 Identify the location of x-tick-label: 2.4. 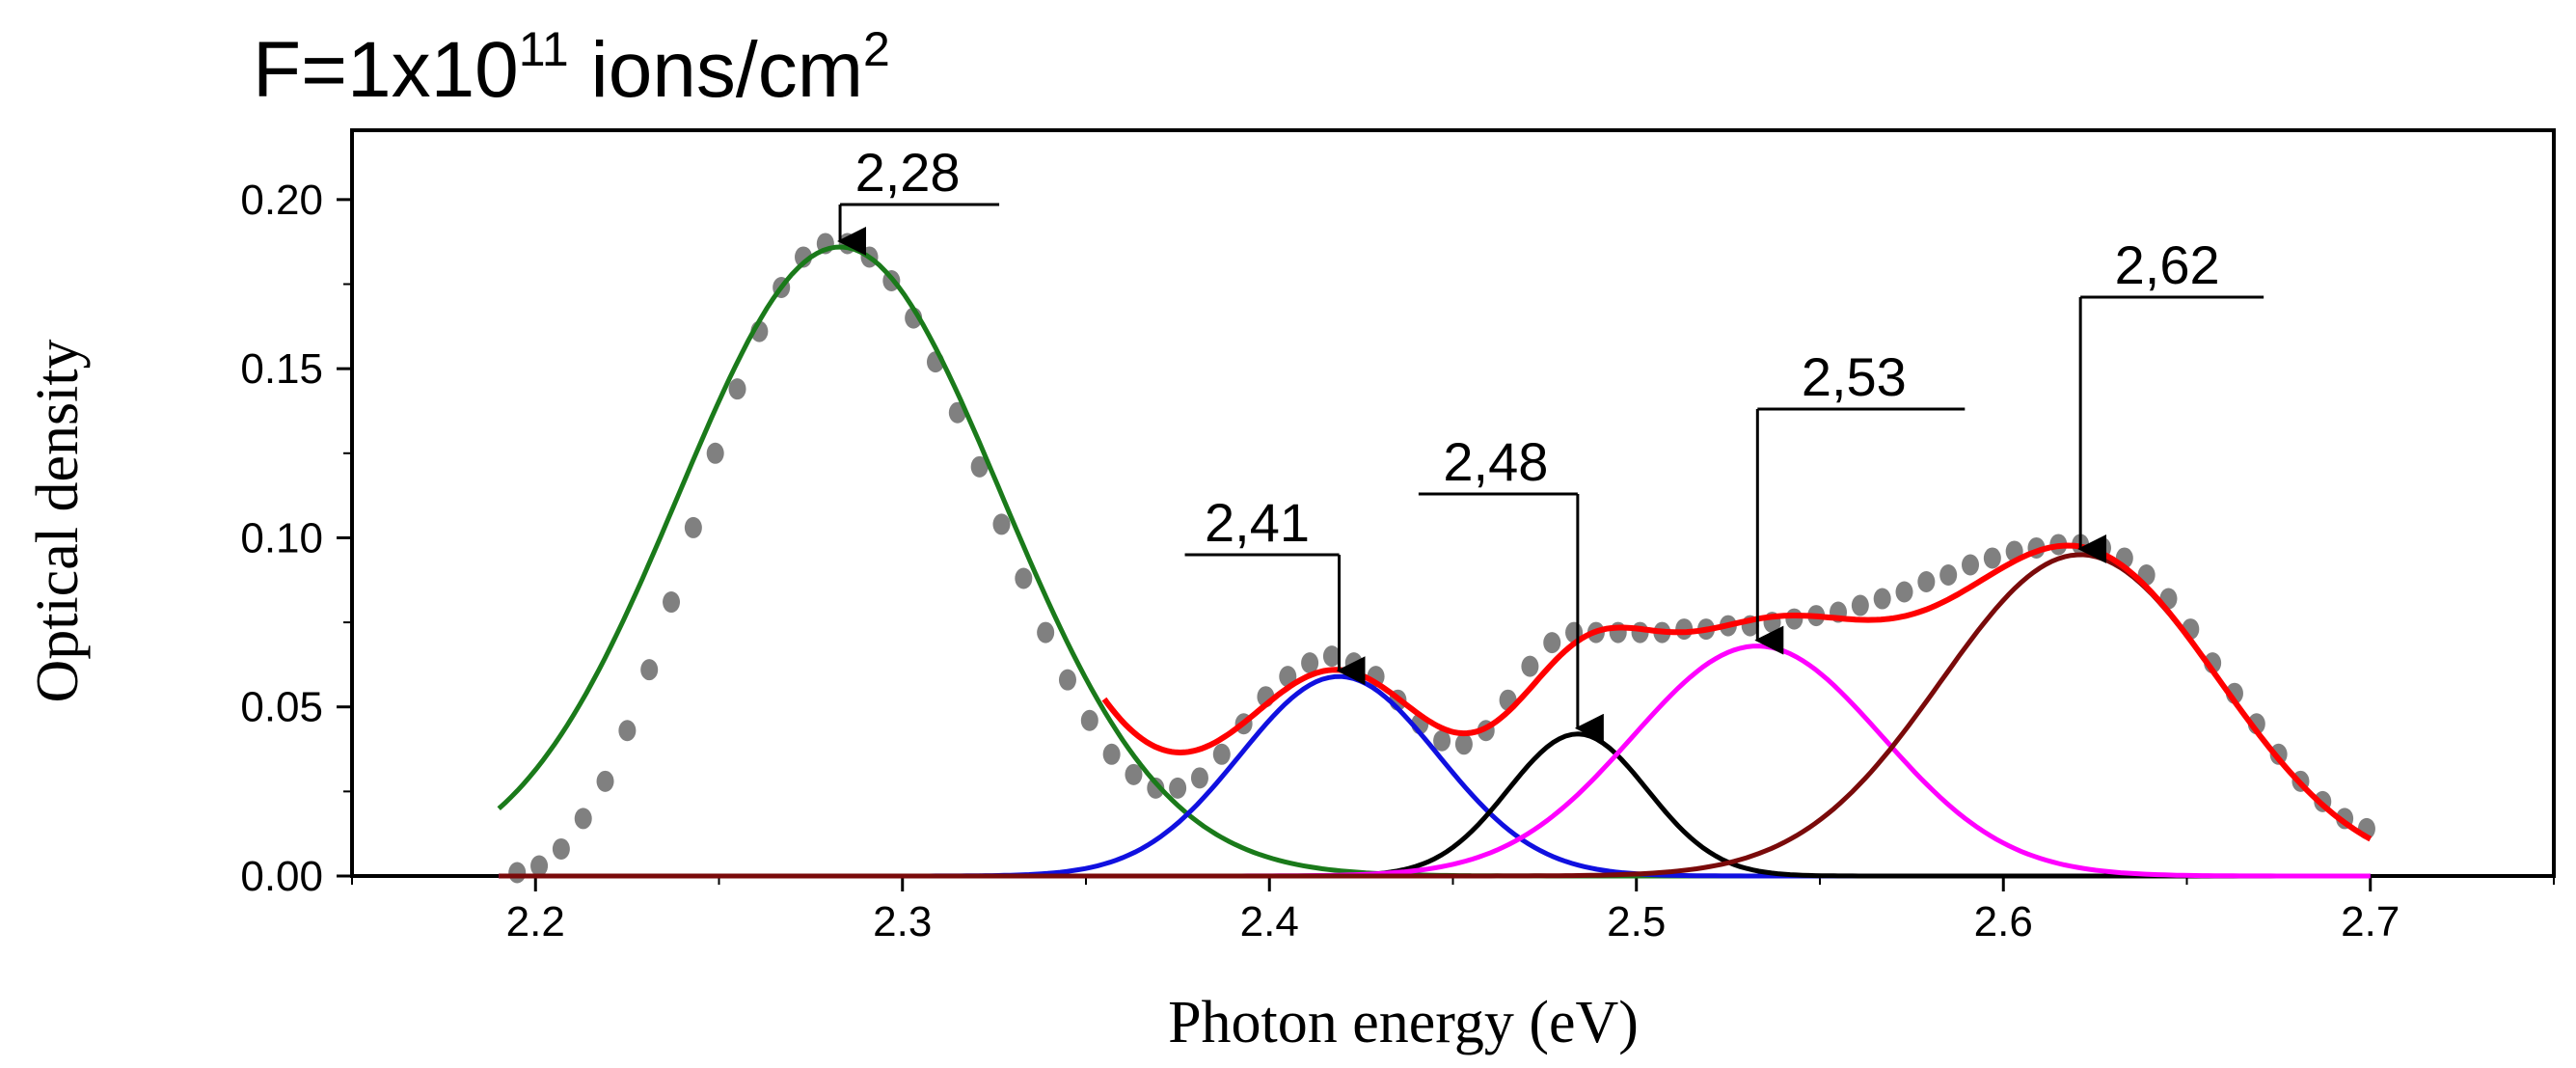
(1269, 921).